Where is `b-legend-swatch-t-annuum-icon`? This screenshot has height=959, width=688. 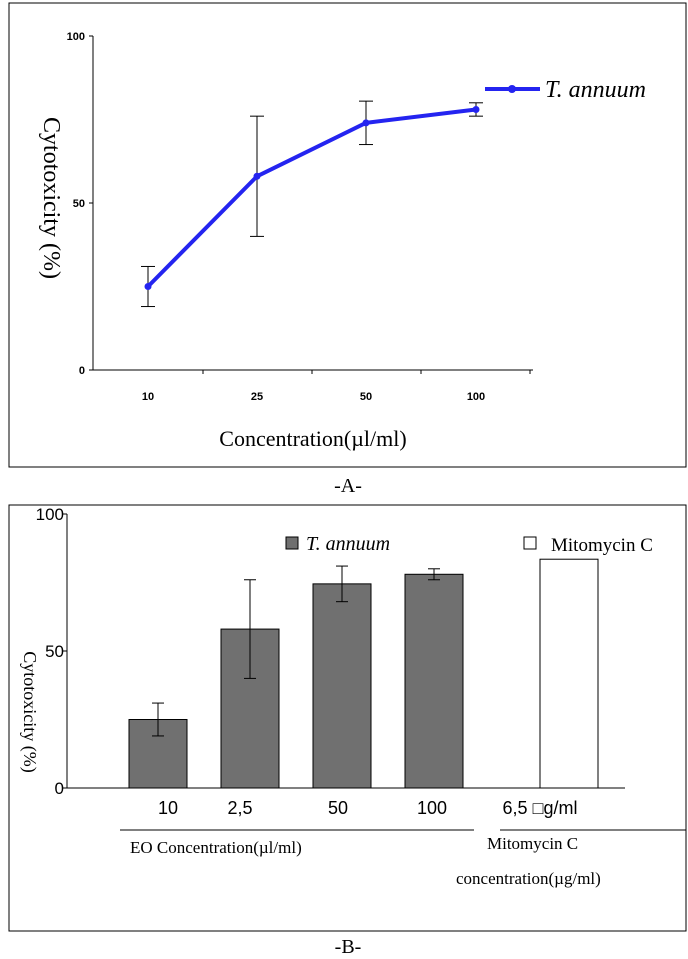
b-legend-swatch-t-annuum-icon is located at coordinates (292, 543).